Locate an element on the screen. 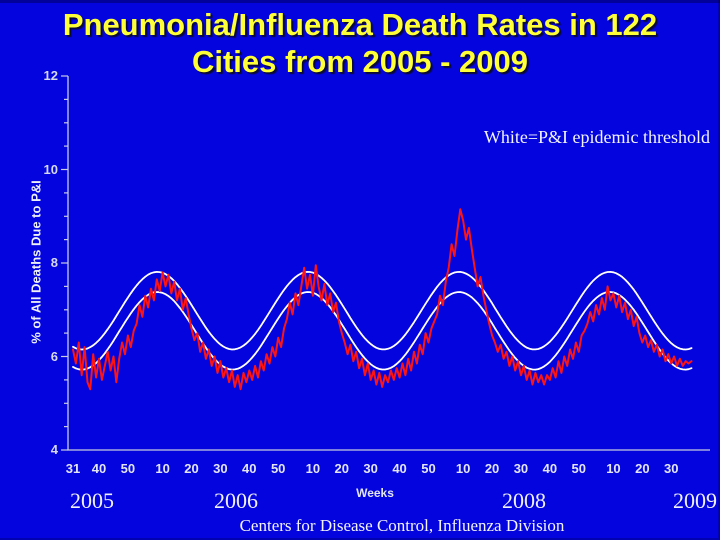 The height and width of the screenshot is (540, 720). x-axis-title: Weeks is located at coordinates (375, 493).